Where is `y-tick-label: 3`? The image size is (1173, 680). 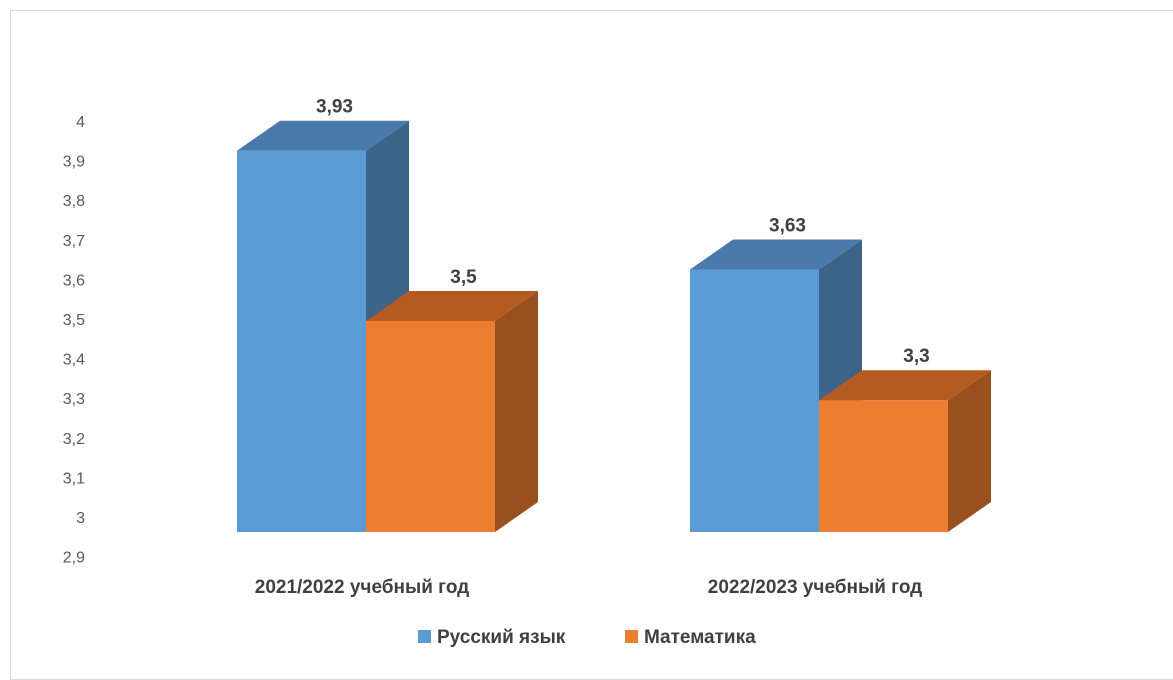
y-tick-label: 3 is located at coordinates (80, 518).